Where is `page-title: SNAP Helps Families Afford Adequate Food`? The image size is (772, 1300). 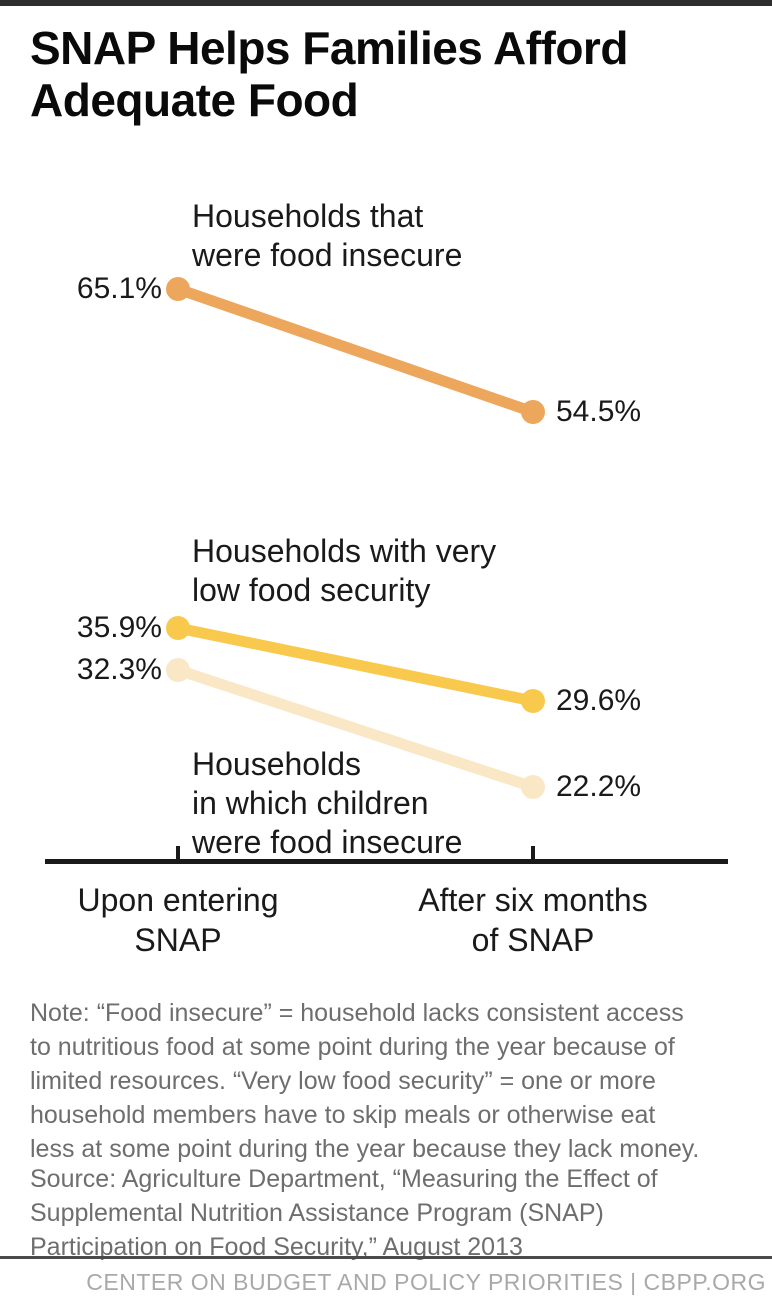
page-title: SNAP Helps Families Afford Adequate Food is located at coordinates (386, 74).